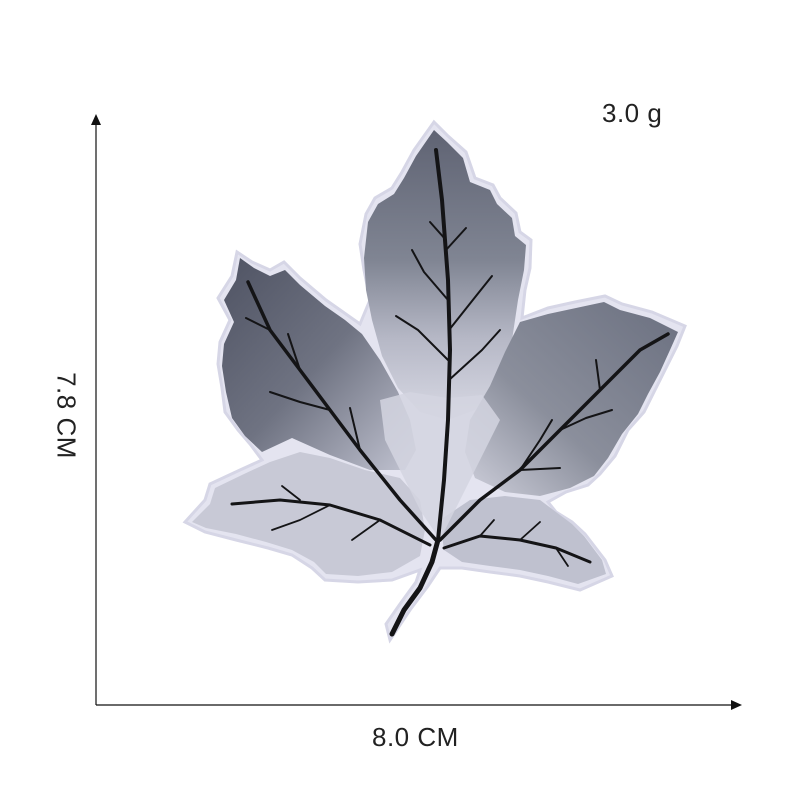 The image size is (800, 800). I want to click on height-dimension-label: 7.8 CM, so click(66, 415).